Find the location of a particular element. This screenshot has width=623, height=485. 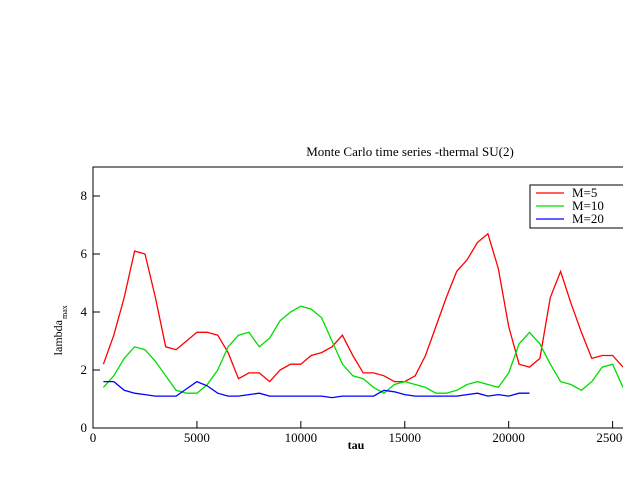

y-axis-label-sub: max is located at coordinates (64, 312).